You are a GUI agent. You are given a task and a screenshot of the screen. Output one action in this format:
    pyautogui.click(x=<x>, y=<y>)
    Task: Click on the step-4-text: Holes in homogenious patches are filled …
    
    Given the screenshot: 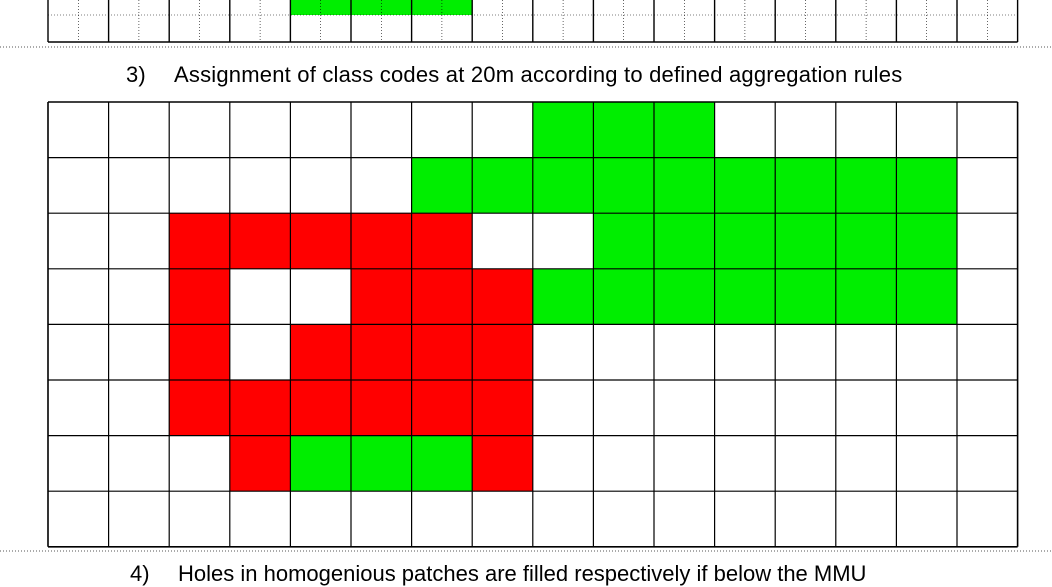 What is the action you would take?
    pyautogui.click(x=522, y=573)
    